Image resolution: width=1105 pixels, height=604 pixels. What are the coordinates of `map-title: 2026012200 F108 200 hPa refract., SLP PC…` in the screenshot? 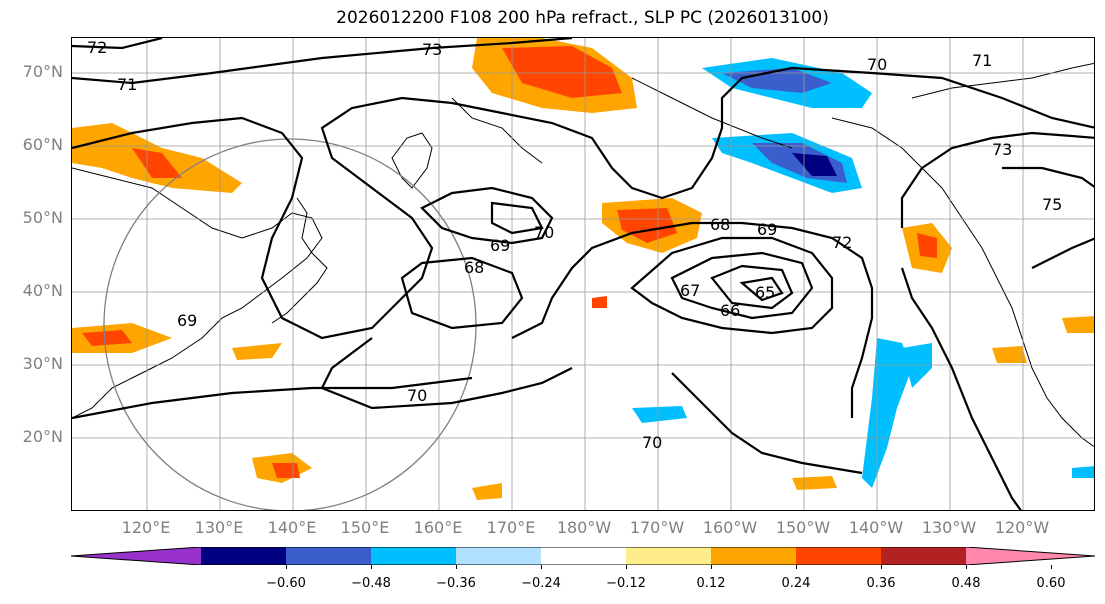 It's located at (582, 18).